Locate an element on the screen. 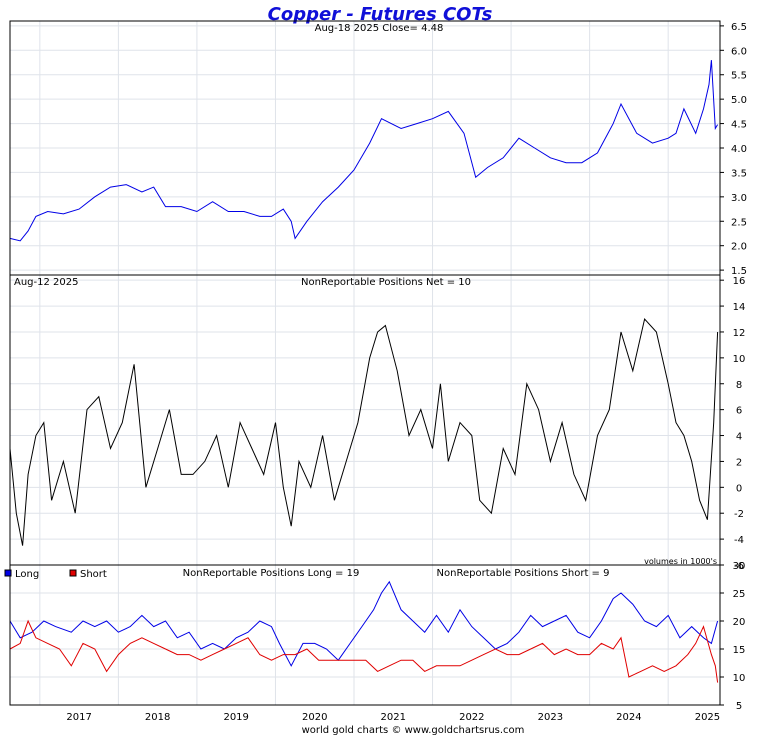  net-ytick-label: 0 is located at coordinates (739, 488).